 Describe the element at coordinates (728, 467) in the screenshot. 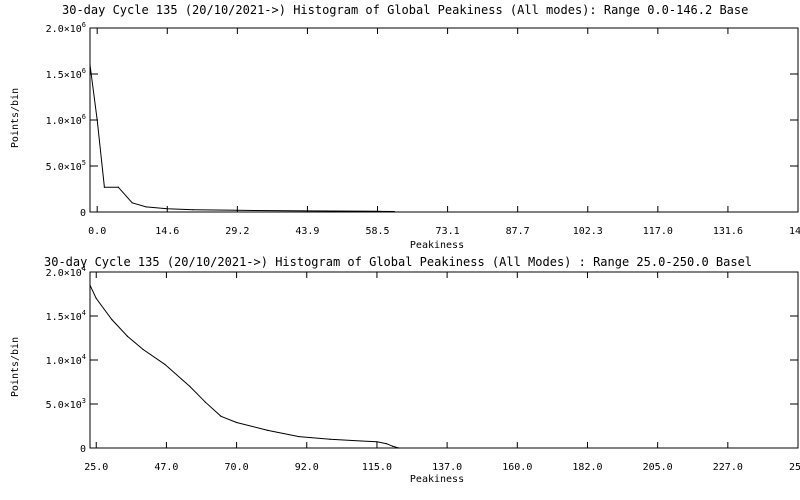

I see `x-tick-label: 227.0` at that location.